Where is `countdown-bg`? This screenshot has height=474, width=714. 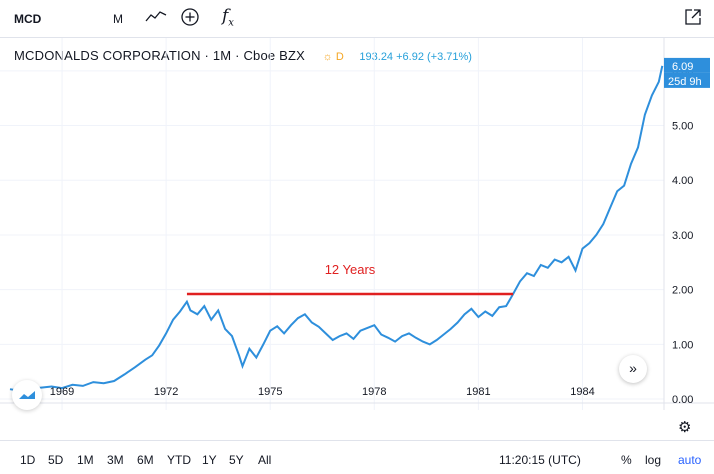
countdown-bg is located at coordinates (687, 80).